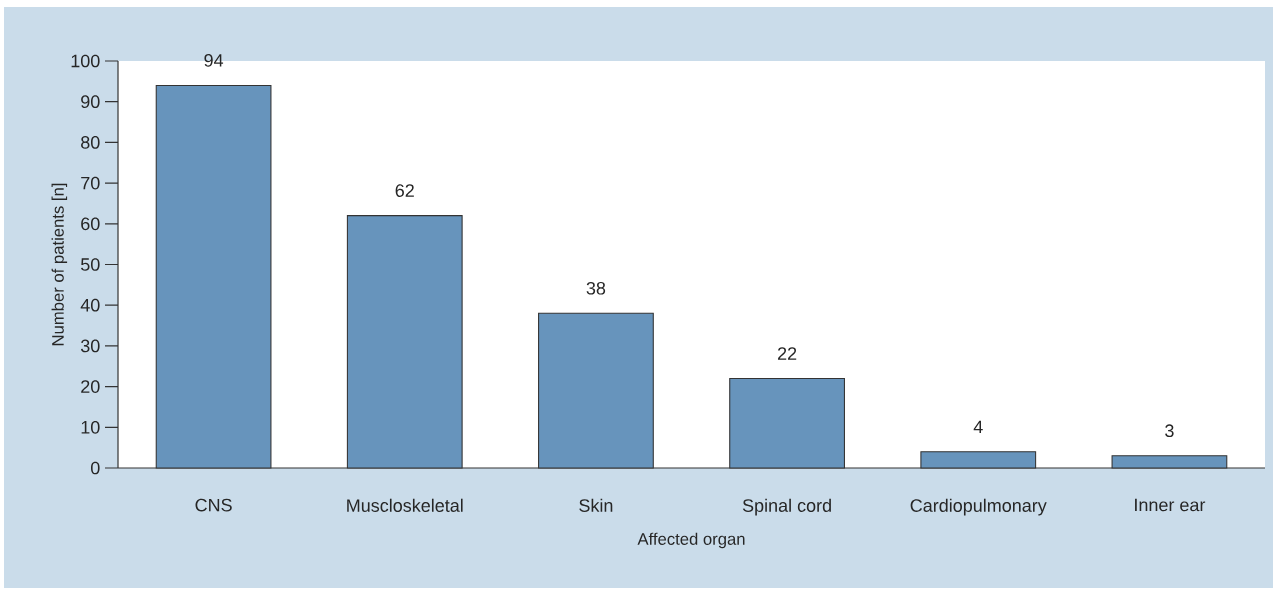 The image size is (1273, 590). I want to click on y-tick-label: 80, so click(90, 142).